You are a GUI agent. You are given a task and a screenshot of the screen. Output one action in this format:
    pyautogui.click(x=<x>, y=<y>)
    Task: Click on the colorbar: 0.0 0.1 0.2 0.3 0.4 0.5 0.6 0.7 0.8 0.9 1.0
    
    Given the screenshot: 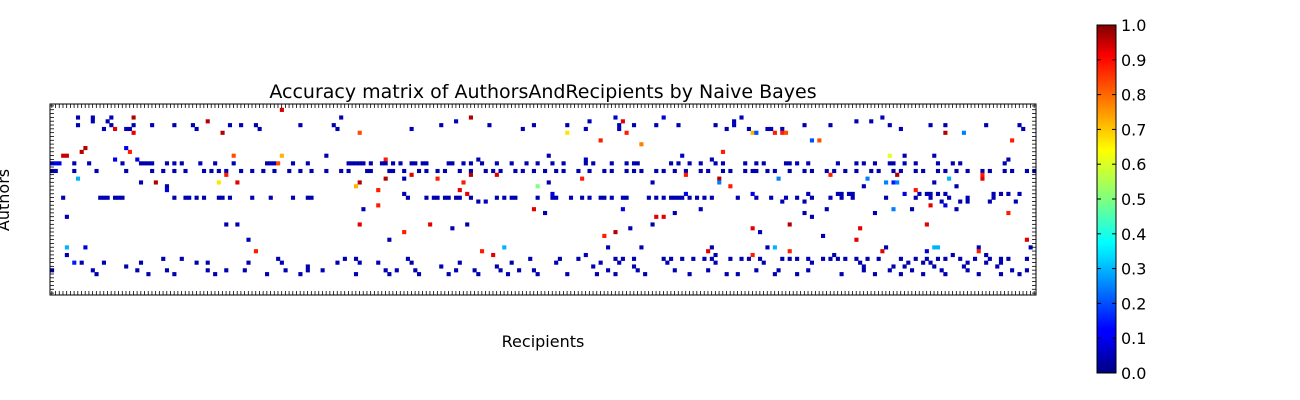 What is the action you would take?
    pyautogui.click(x=1121, y=199)
    